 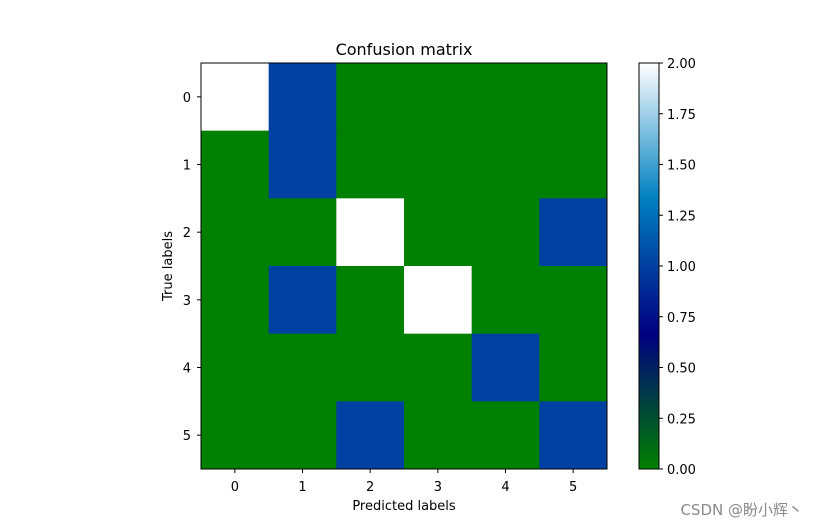 I want to click on colorbar-tick-label: 0.25, so click(x=681, y=419).